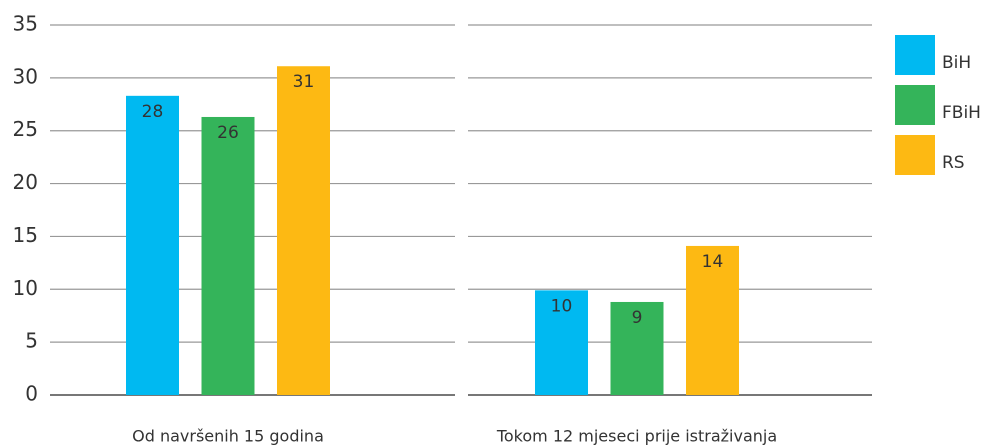 This screenshot has width=988, height=447. What do you see at coordinates (31, 394) in the screenshot?
I see `y-tick-label: 0` at bounding box center [31, 394].